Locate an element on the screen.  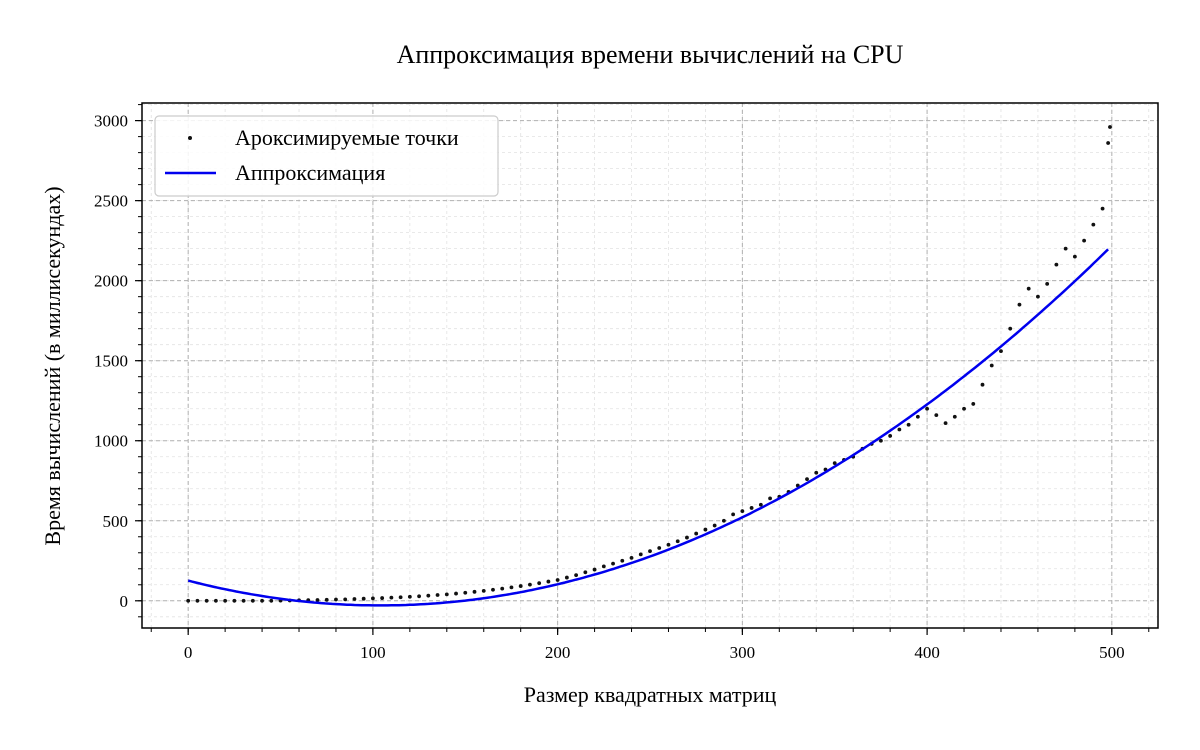
y-tick-label: 0 is located at coordinates (124, 601).